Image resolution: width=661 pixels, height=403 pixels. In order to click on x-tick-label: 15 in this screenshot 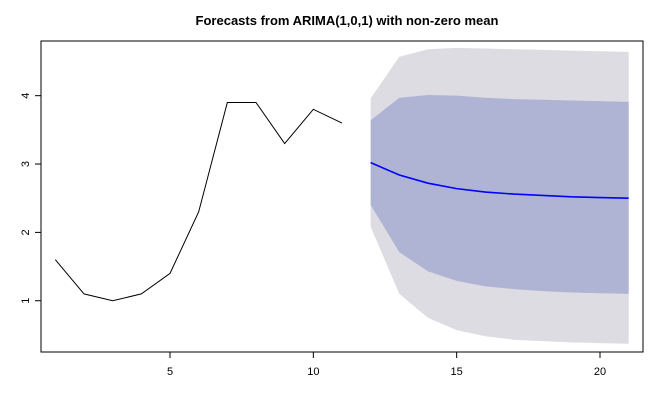, I will do `click(457, 372)`.